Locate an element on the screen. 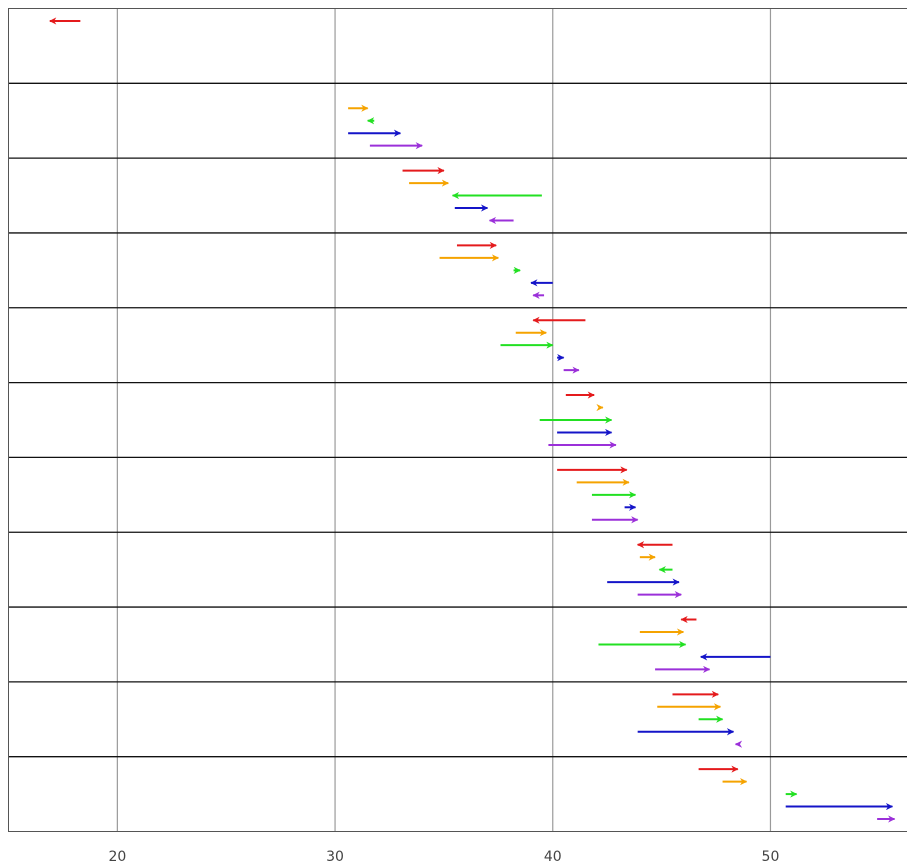 The height and width of the screenshot is (867, 907). x-tick-label: 40 is located at coordinates (553, 857).